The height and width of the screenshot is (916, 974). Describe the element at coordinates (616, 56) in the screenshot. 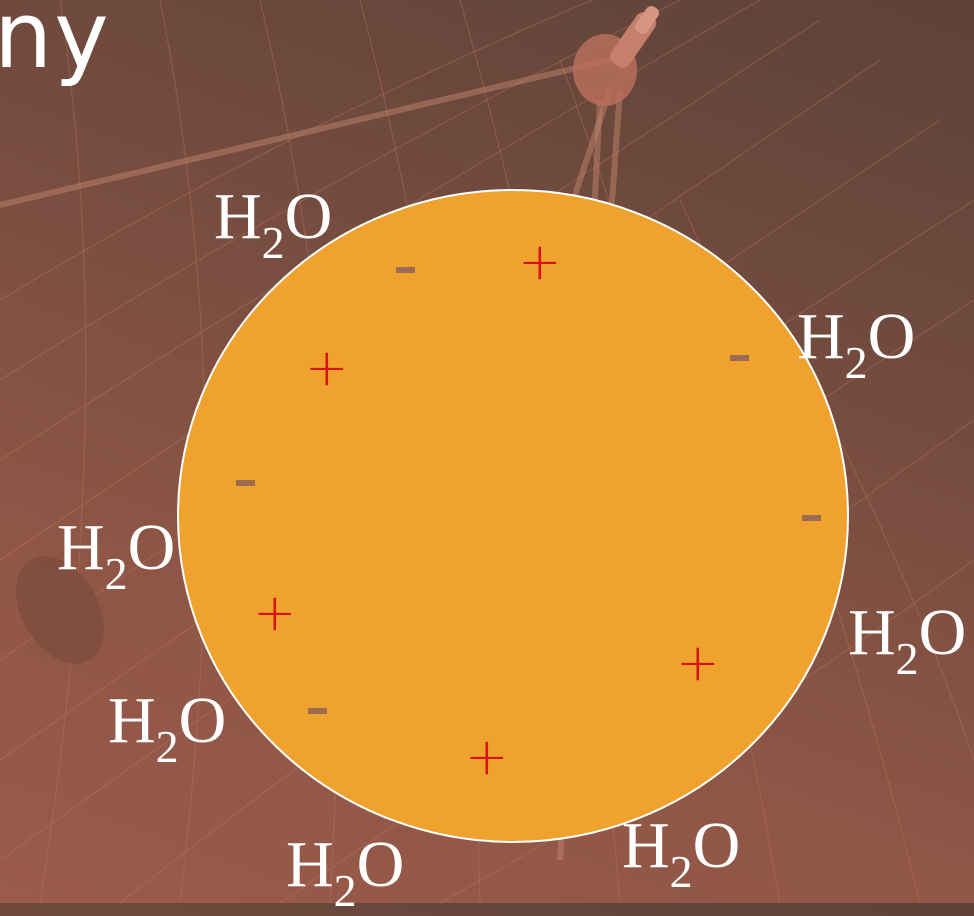

I see `satellite-dish-icon` at that location.